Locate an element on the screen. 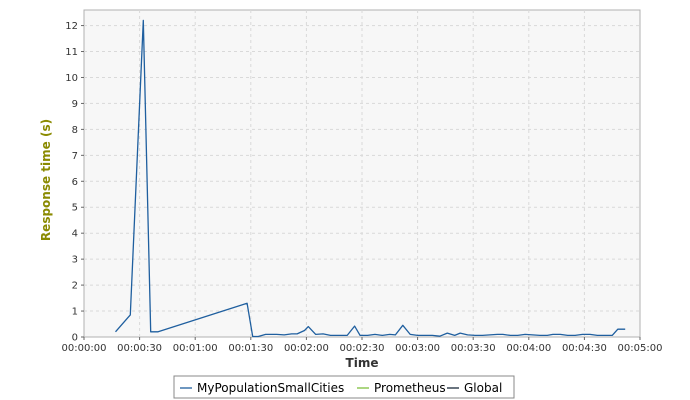 This screenshot has height=400, width=690. x-tick-label: 00:03:30 is located at coordinates (473, 348).